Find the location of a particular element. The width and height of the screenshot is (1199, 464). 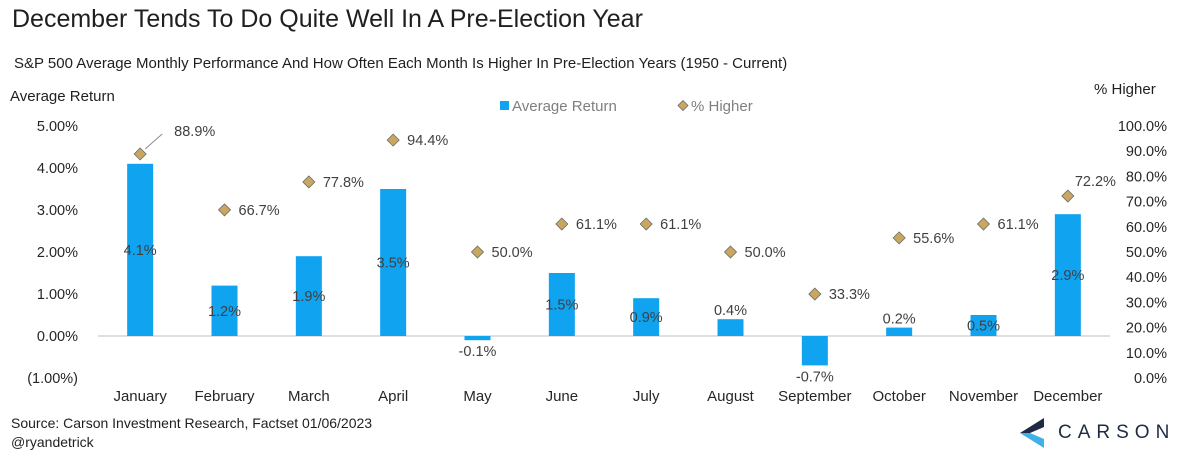

category-label: March is located at coordinates (309, 396).